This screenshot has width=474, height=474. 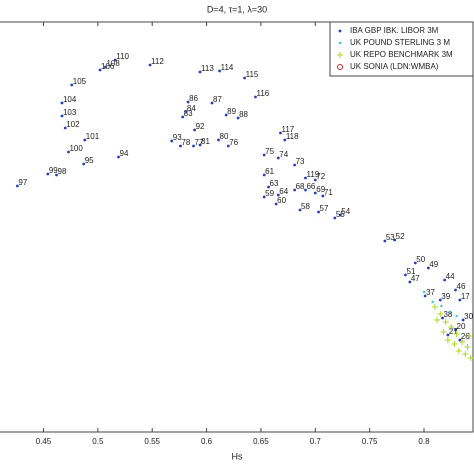 What do you see at coordinates (113, 63) in the screenshot?
I see `point-label: 108` at bounding box center [113, 63].